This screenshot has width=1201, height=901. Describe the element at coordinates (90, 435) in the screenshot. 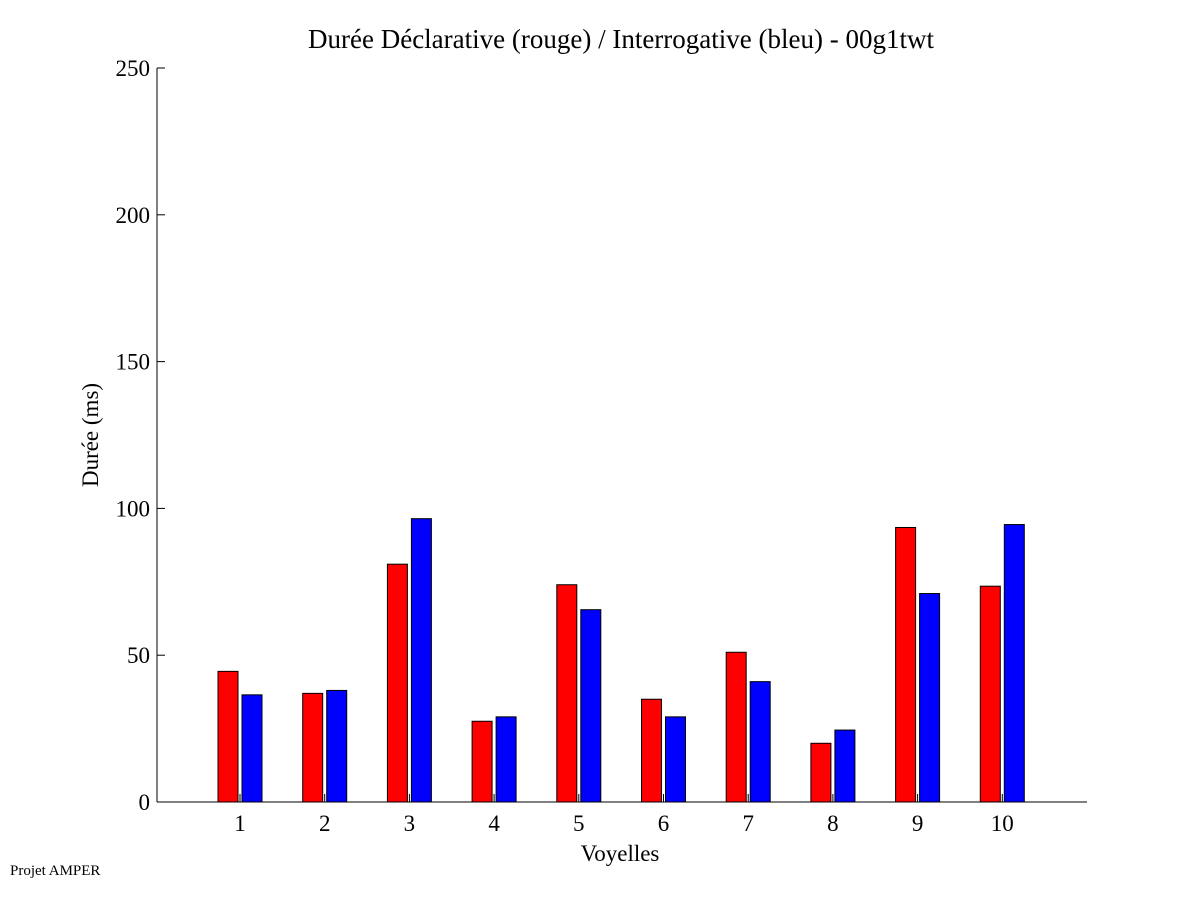

I see `y-axis-label: Durée (ms)` at that location.